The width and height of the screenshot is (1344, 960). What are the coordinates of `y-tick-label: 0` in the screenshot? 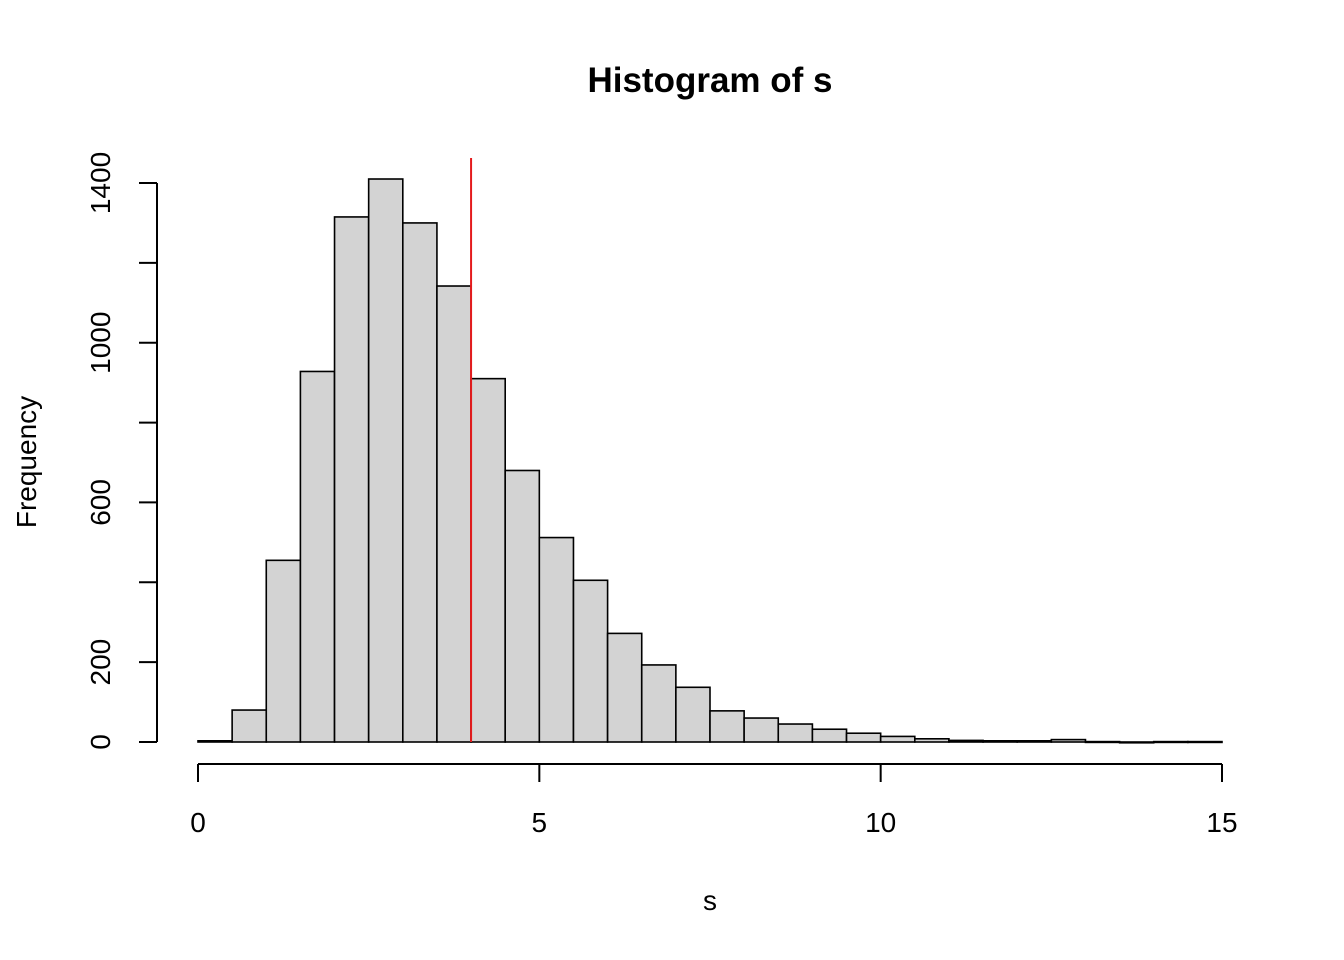 It's located at (100, 742).